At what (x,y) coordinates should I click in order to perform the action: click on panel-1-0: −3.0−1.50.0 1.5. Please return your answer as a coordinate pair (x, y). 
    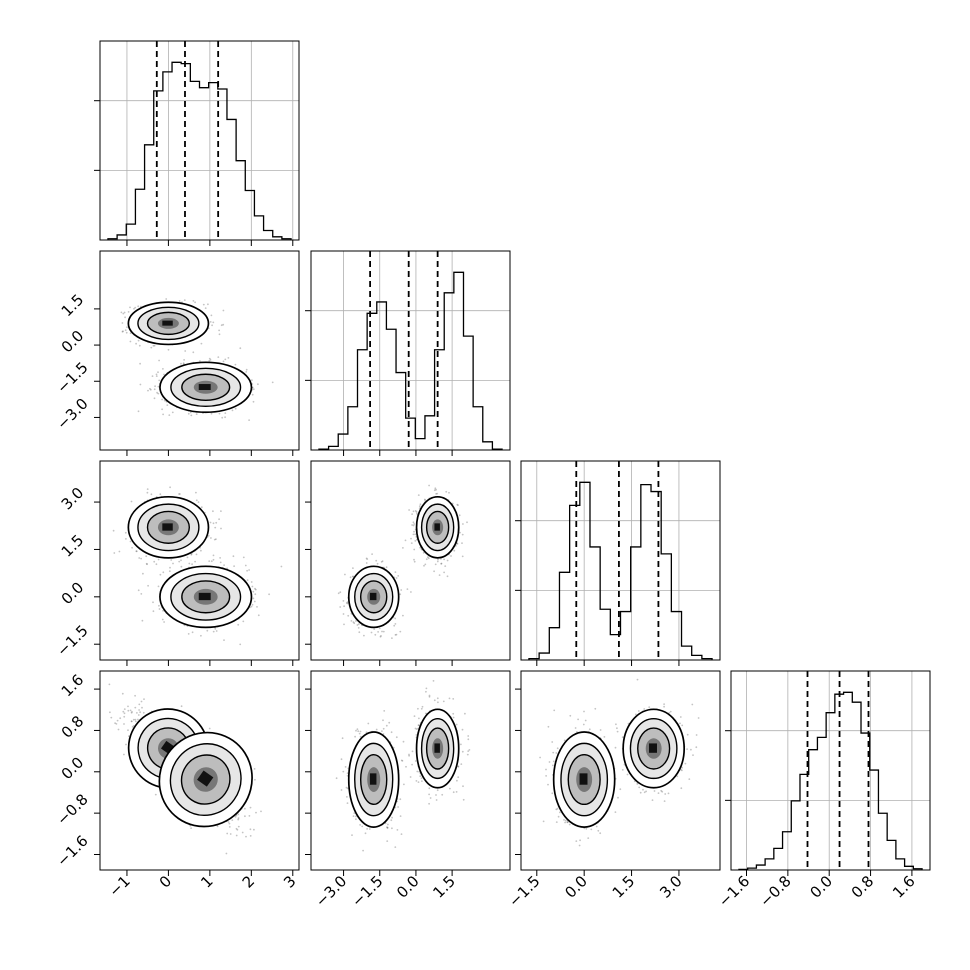
    Looking at the image, I should click on (176, 353).